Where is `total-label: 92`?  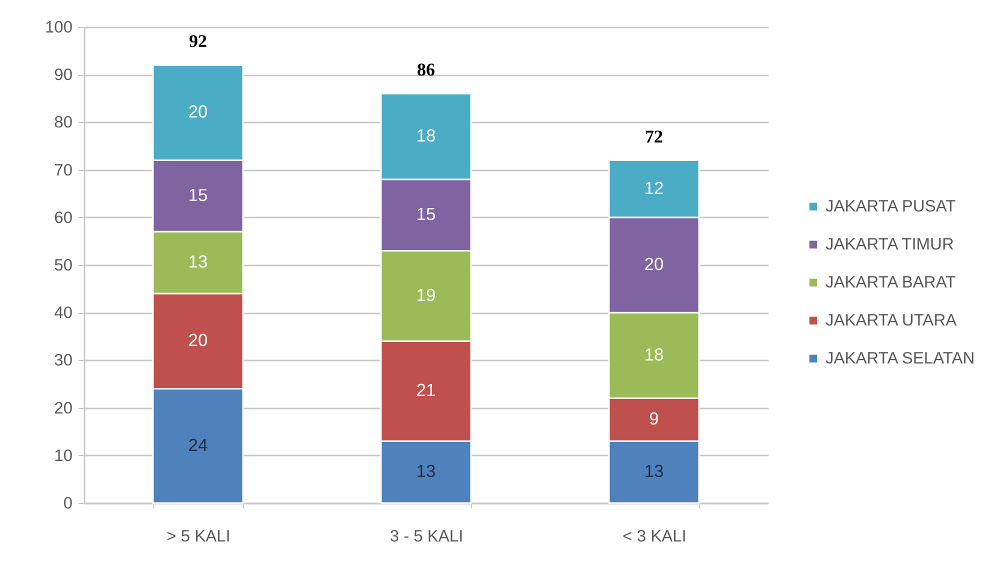
total-label: 92 is located at coordinates (198, 41).